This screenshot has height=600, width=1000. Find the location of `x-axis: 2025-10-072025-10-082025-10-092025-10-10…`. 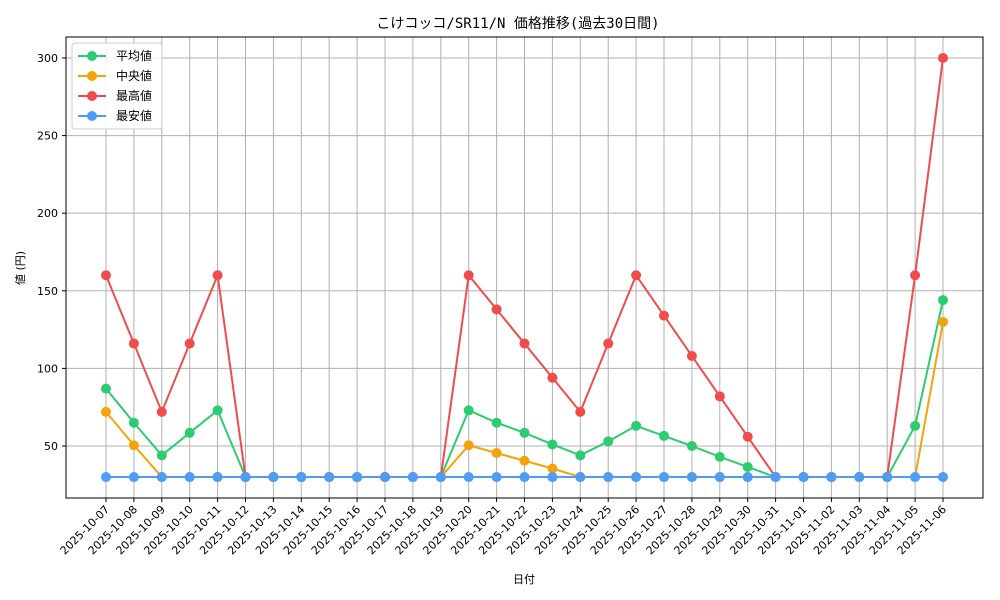

x-axis: 2025-10-072025-10-082025-10-092025-10-10… is located at coordinates (503, 527).